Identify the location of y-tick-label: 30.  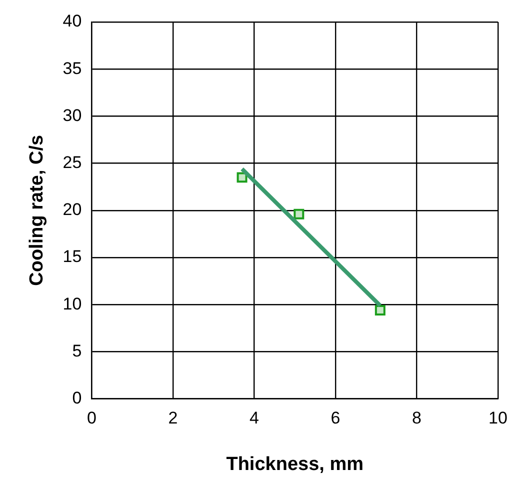
(72, 115).